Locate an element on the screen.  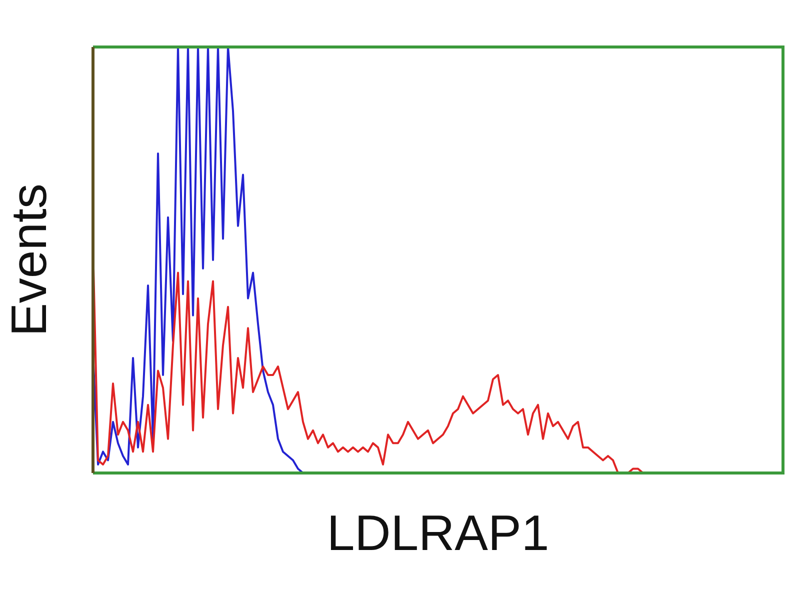
y-axis-title: Events is located at coordinates (28, 260).